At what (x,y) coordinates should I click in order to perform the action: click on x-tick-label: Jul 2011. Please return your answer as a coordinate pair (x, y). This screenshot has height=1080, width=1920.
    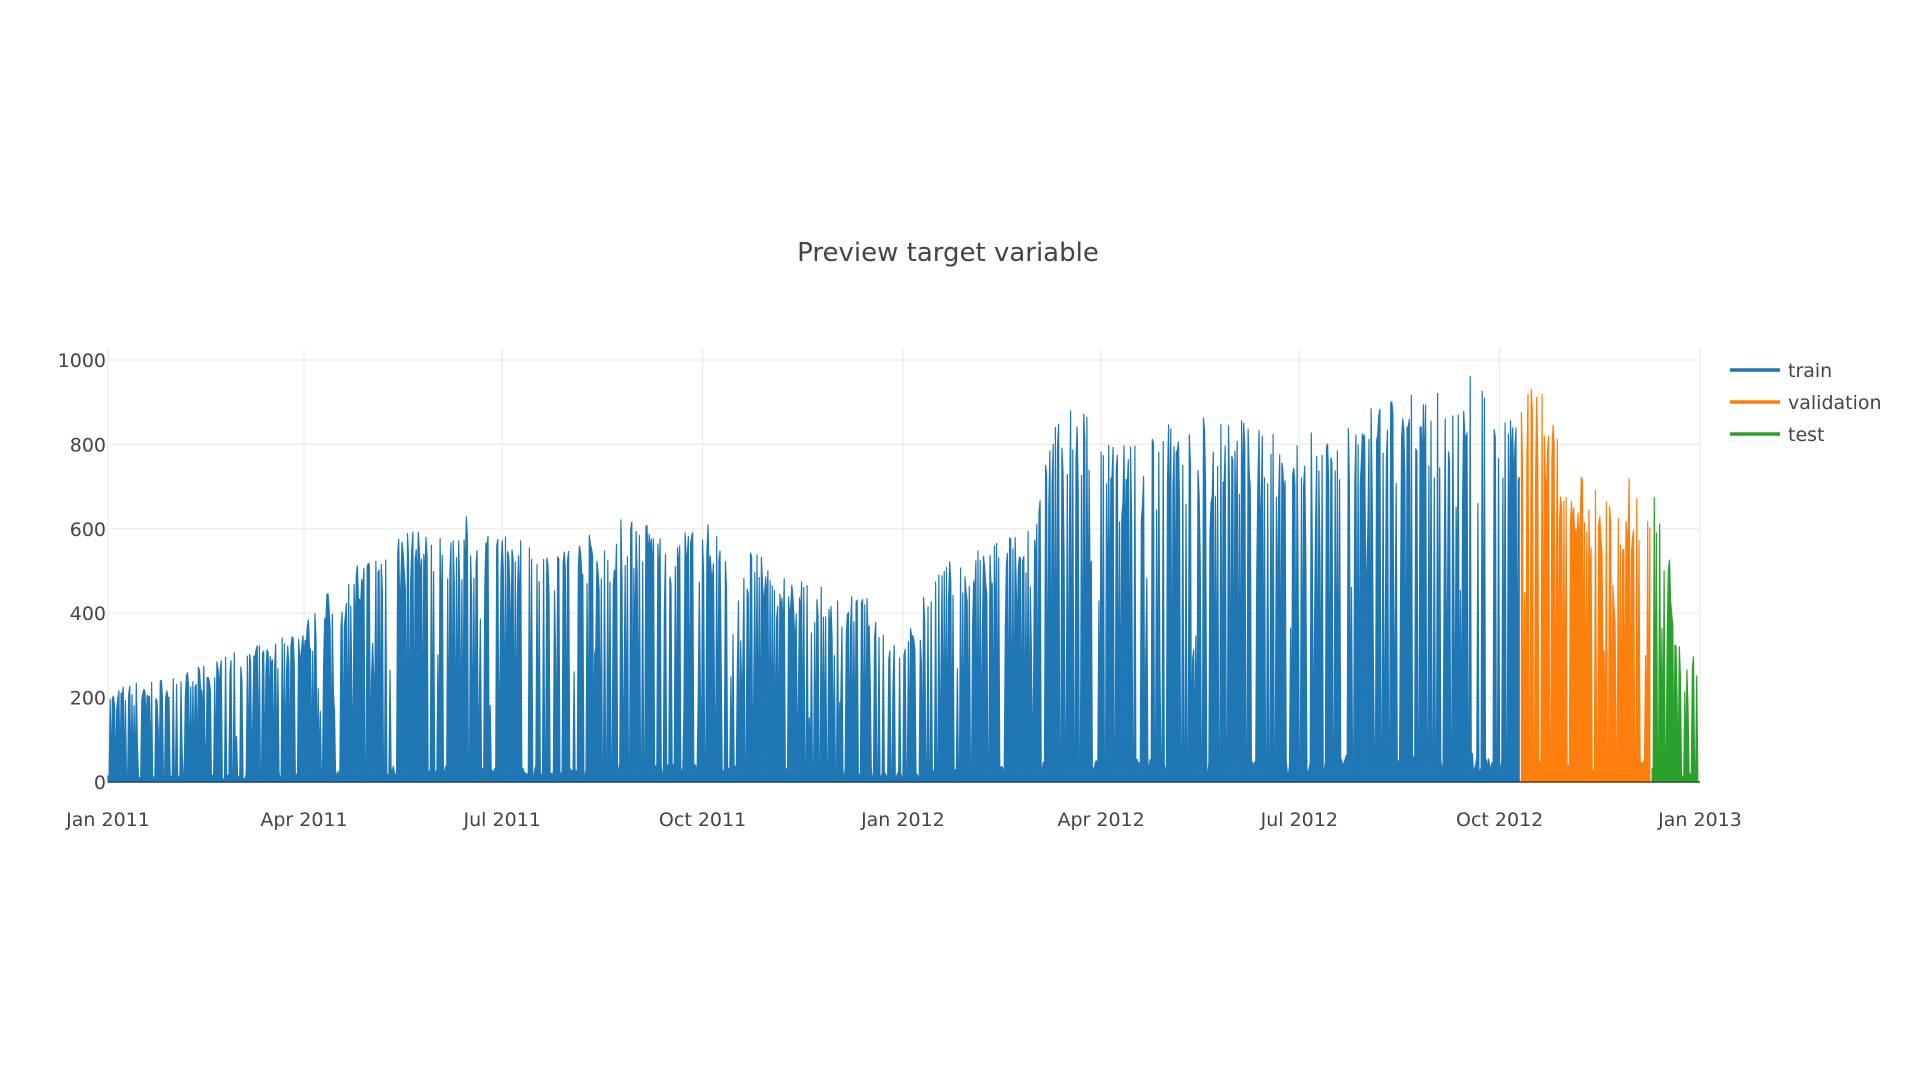
    Looking at the image, I should click on (502, 820).